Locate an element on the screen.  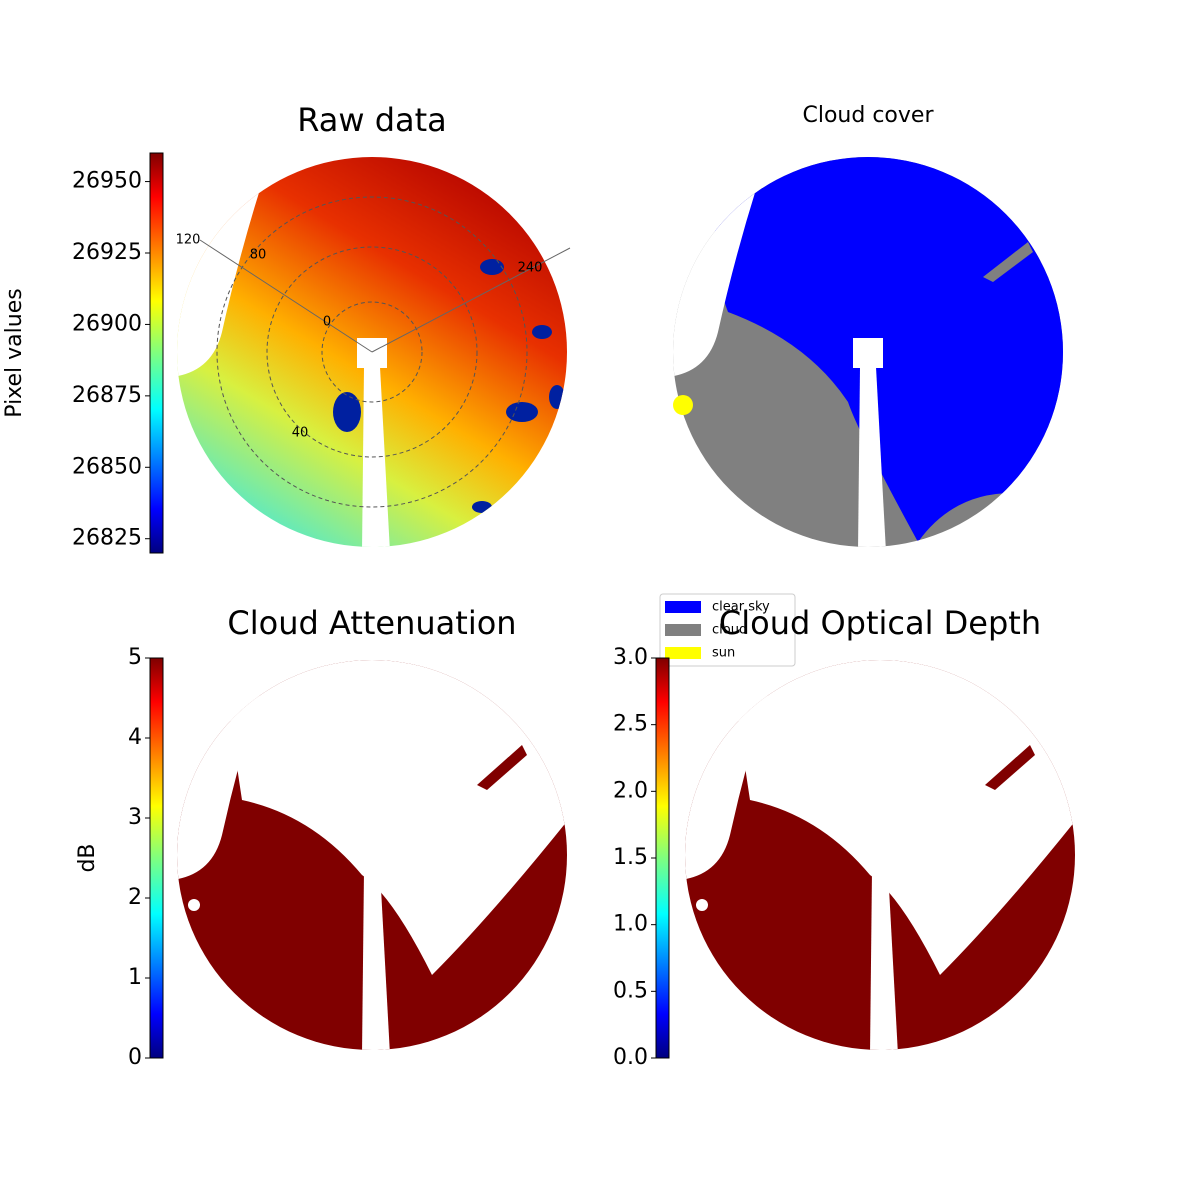
colorbar-tick-label: 1.0 is located at coordinates (630, 924).